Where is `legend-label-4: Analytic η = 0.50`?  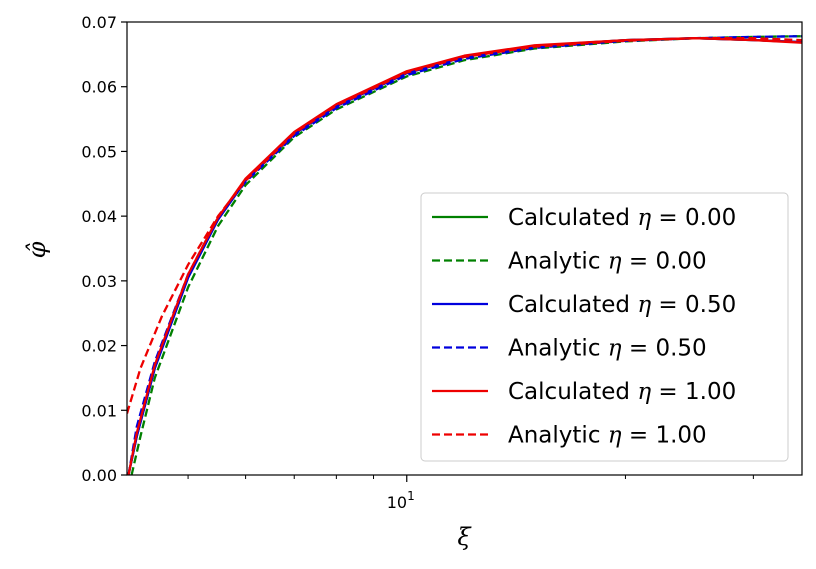 legend-label-4: Analytic η = 0.50 is located at coordinates (607, 349).